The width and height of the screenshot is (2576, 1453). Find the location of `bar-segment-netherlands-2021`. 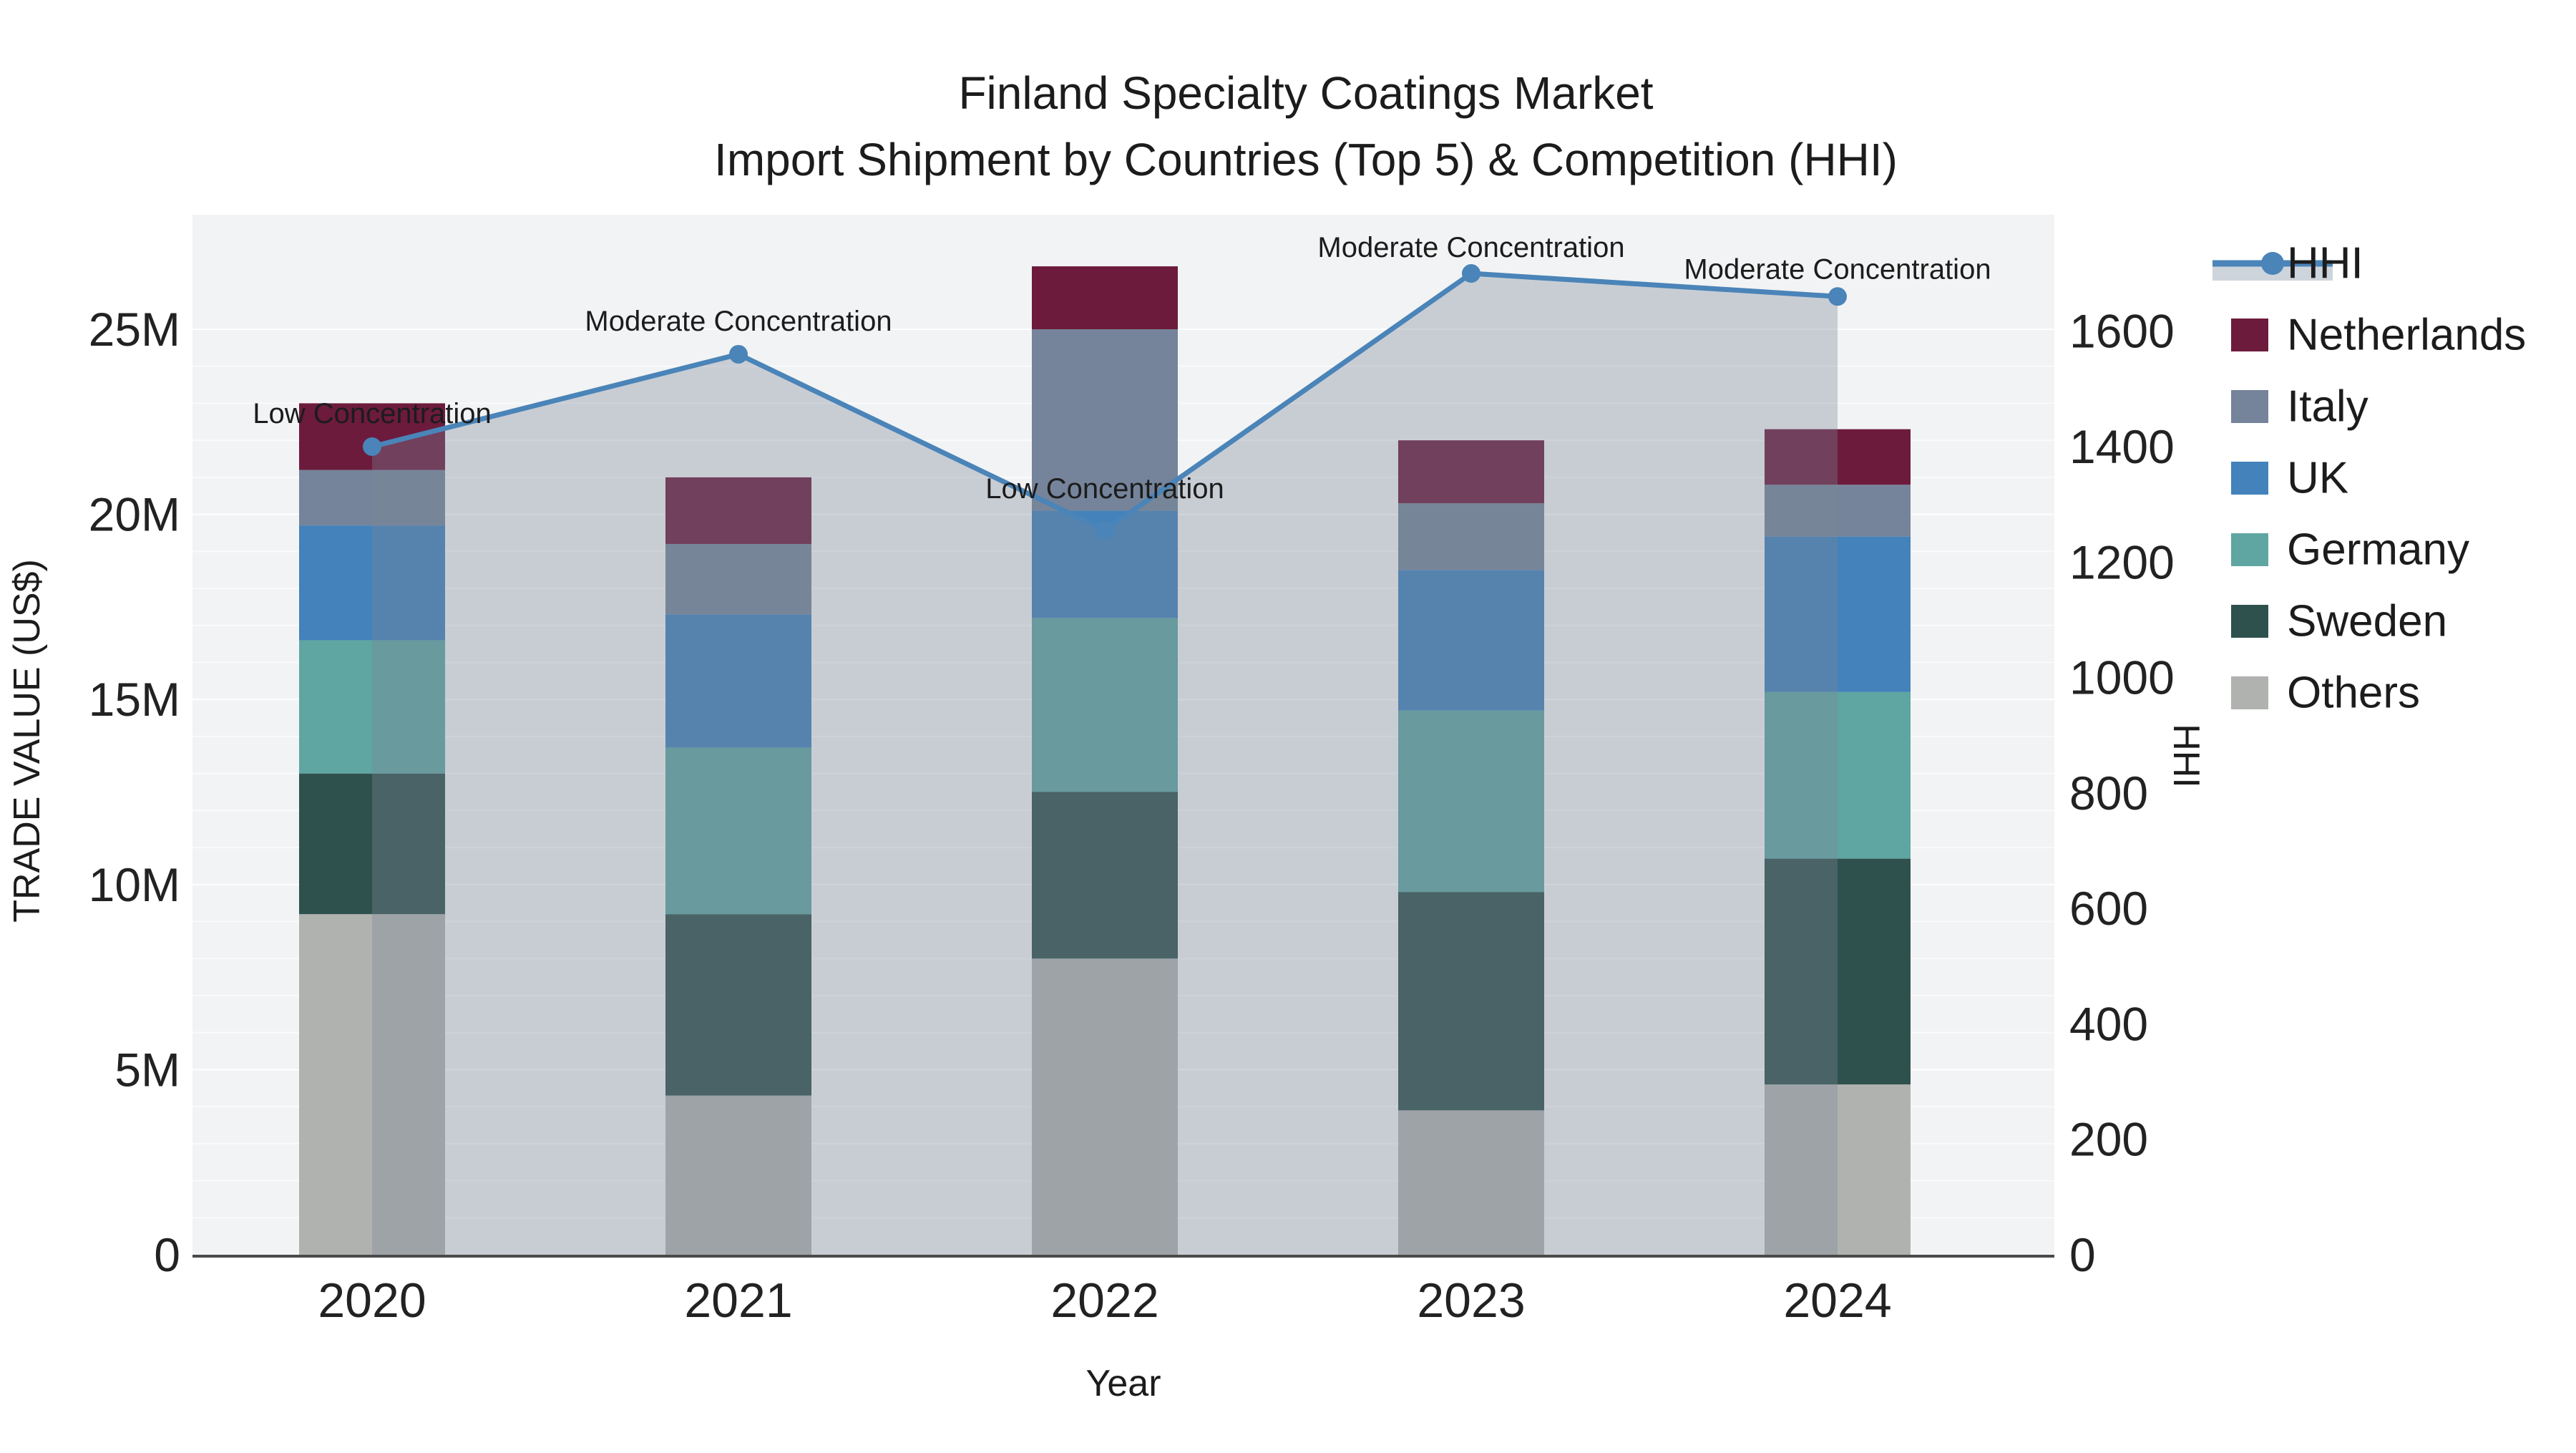

bar-segment-netherlands-2021 is located at coordinates (738, 510).